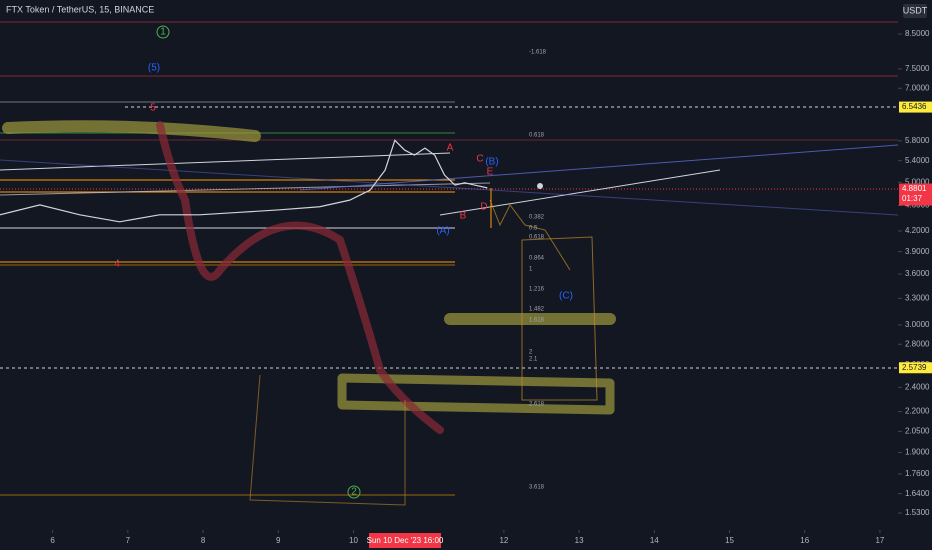 The width and height of the screenshot is (932, 550). What do you see at coordinates (917, 160) in the screenshot?
I see `y-tick-label: 5.4000` at bounding box center [917, 160].